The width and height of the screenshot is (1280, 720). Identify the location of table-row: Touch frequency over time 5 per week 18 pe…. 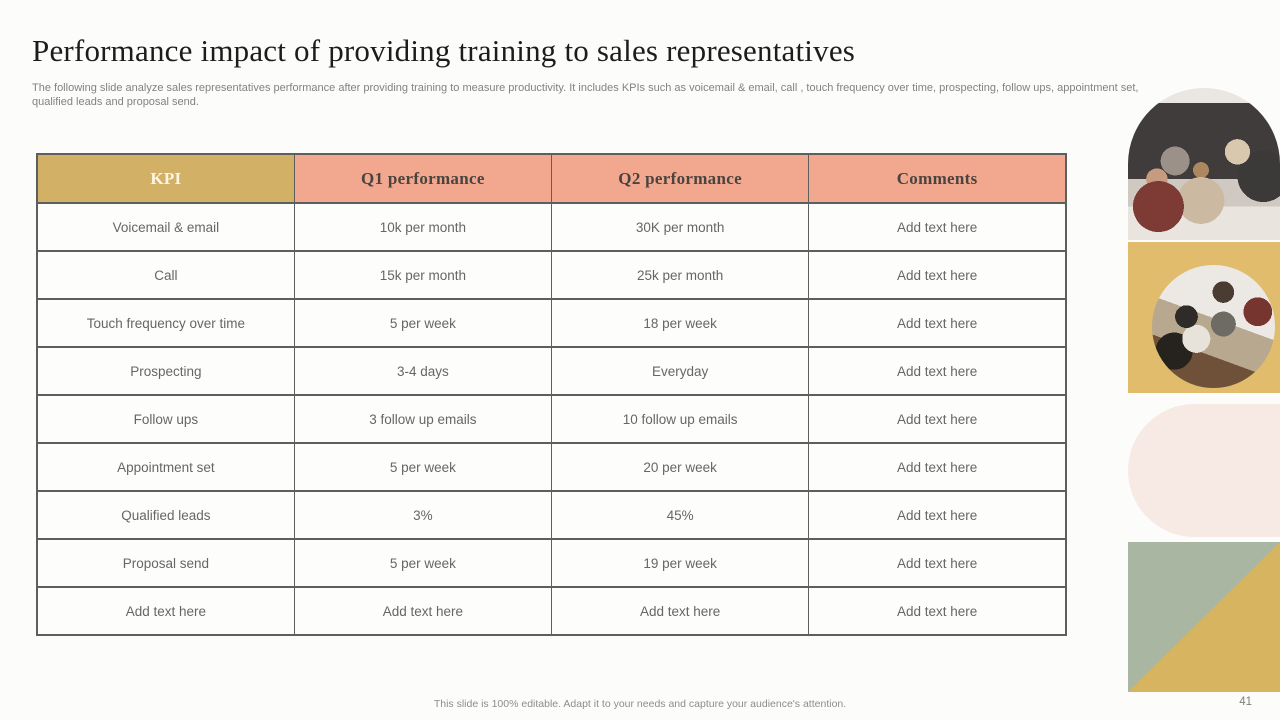
(551, 323).